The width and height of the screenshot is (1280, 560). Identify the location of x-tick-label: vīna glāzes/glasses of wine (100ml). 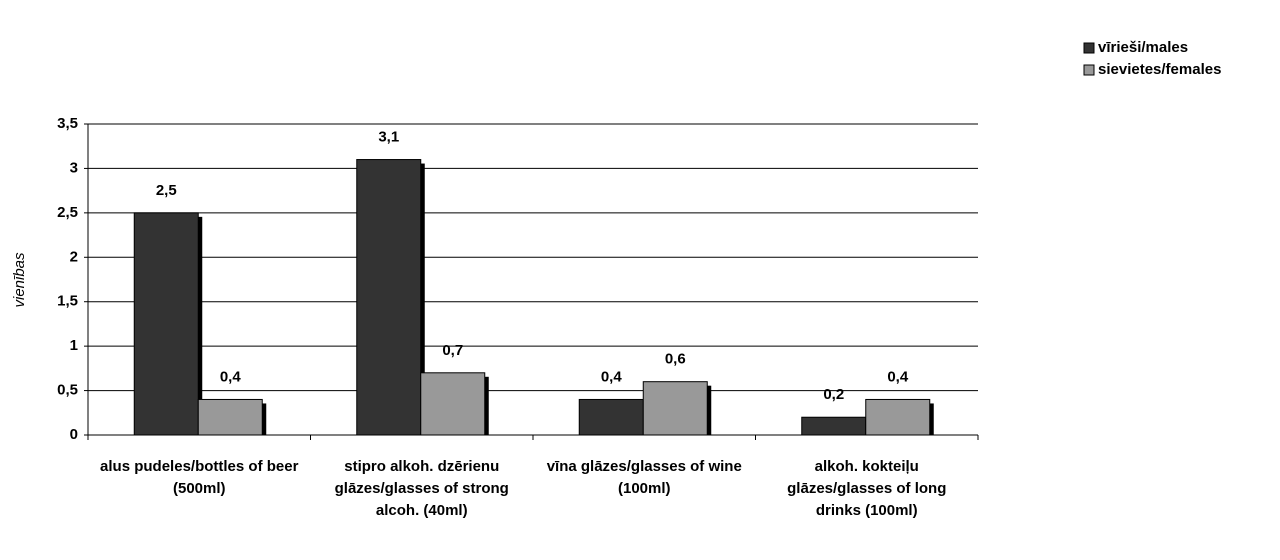
(644, 477).